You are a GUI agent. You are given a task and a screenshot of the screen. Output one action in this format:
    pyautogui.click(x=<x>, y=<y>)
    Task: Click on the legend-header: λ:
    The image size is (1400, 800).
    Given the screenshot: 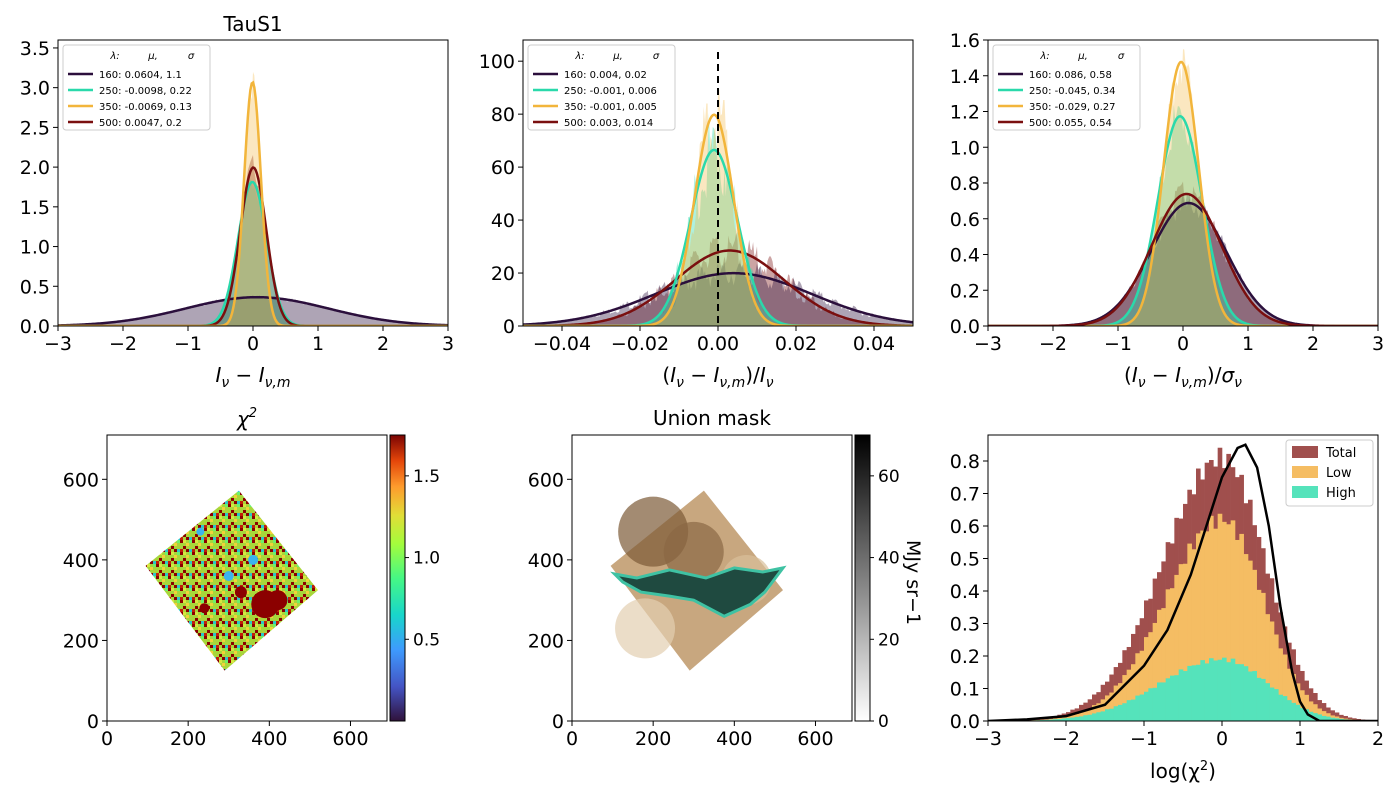 What is the action you would take?
    pyautogui.click(x=114, y=56)
    